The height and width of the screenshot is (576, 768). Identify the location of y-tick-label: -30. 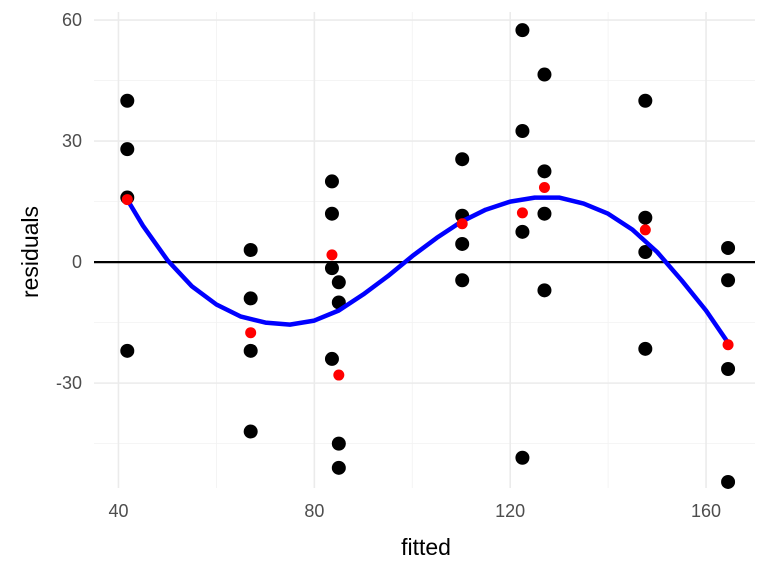
(69, 383).